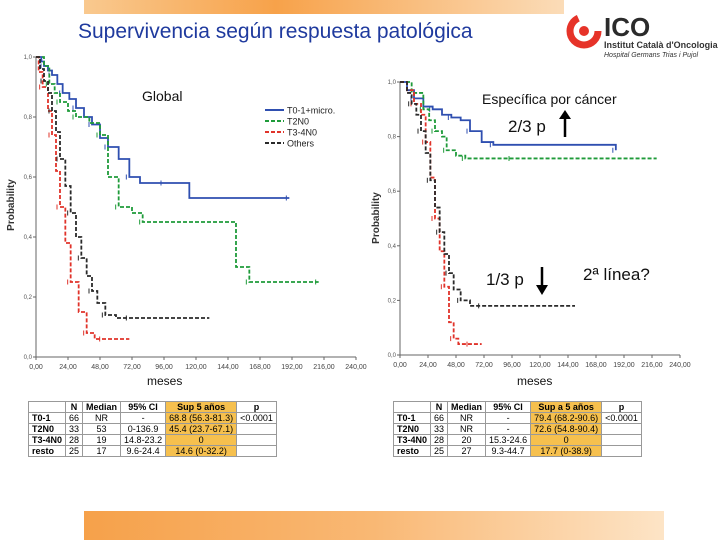 Image resolution: width=720 pixels, height=540 pixels. What do you see at coordinates (275, 31) in the screenshot?
I see `slide-title: Supervivencia según respuesta patológica` at bounding box center [275, 31].